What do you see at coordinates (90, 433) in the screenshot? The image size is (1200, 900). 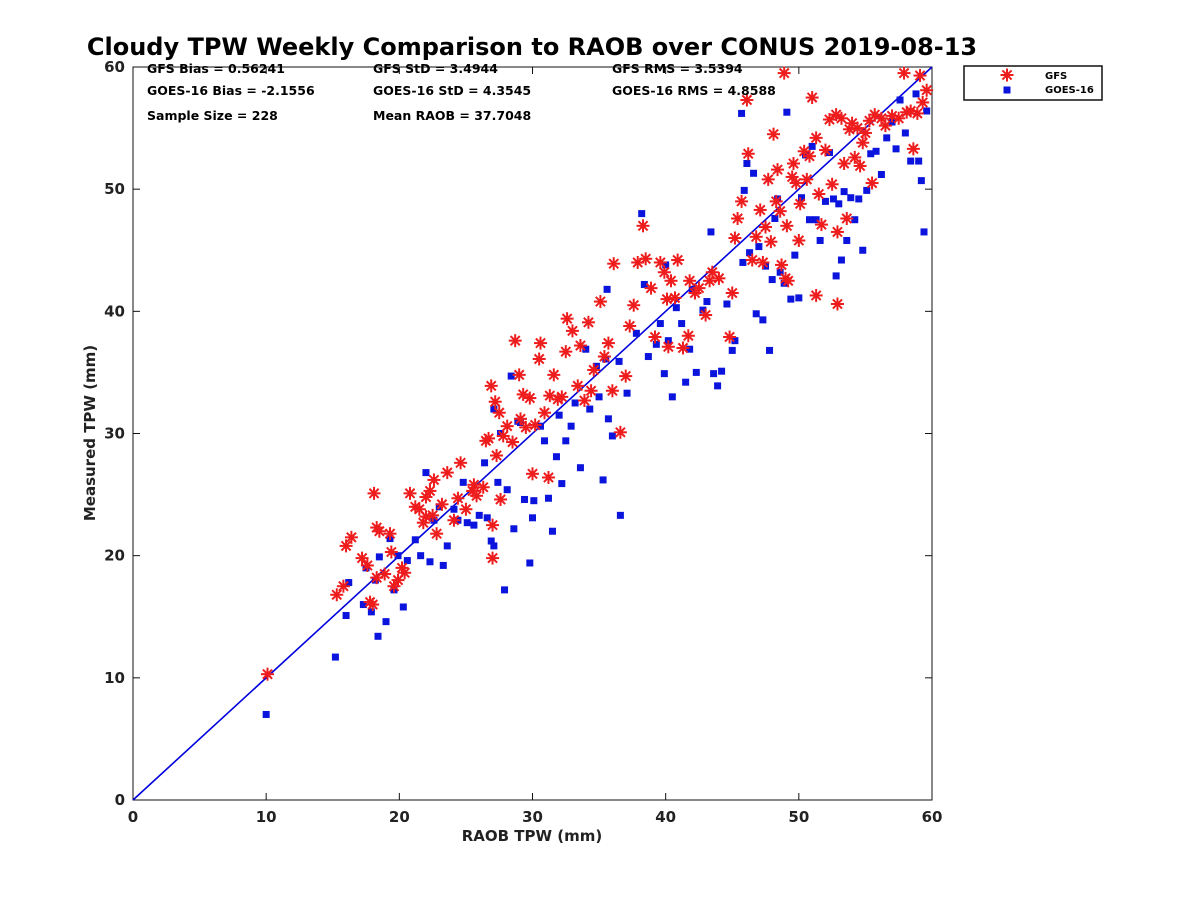 I see `y-axis-label: Measured TPW (mm)` at bounding box center [90, 433].